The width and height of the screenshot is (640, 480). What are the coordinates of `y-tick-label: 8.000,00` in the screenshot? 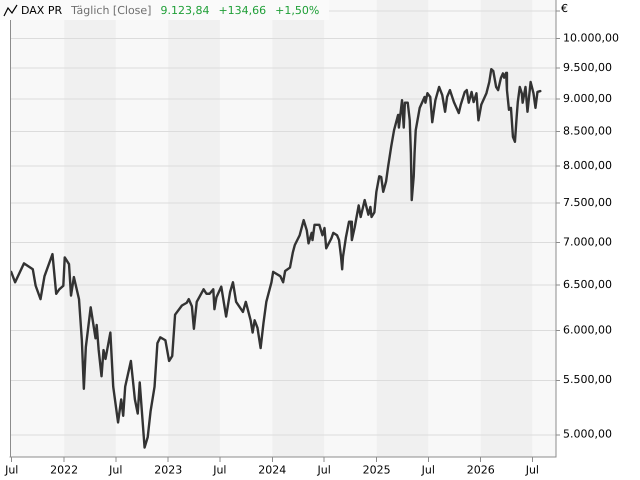 It's located at (587, 165).